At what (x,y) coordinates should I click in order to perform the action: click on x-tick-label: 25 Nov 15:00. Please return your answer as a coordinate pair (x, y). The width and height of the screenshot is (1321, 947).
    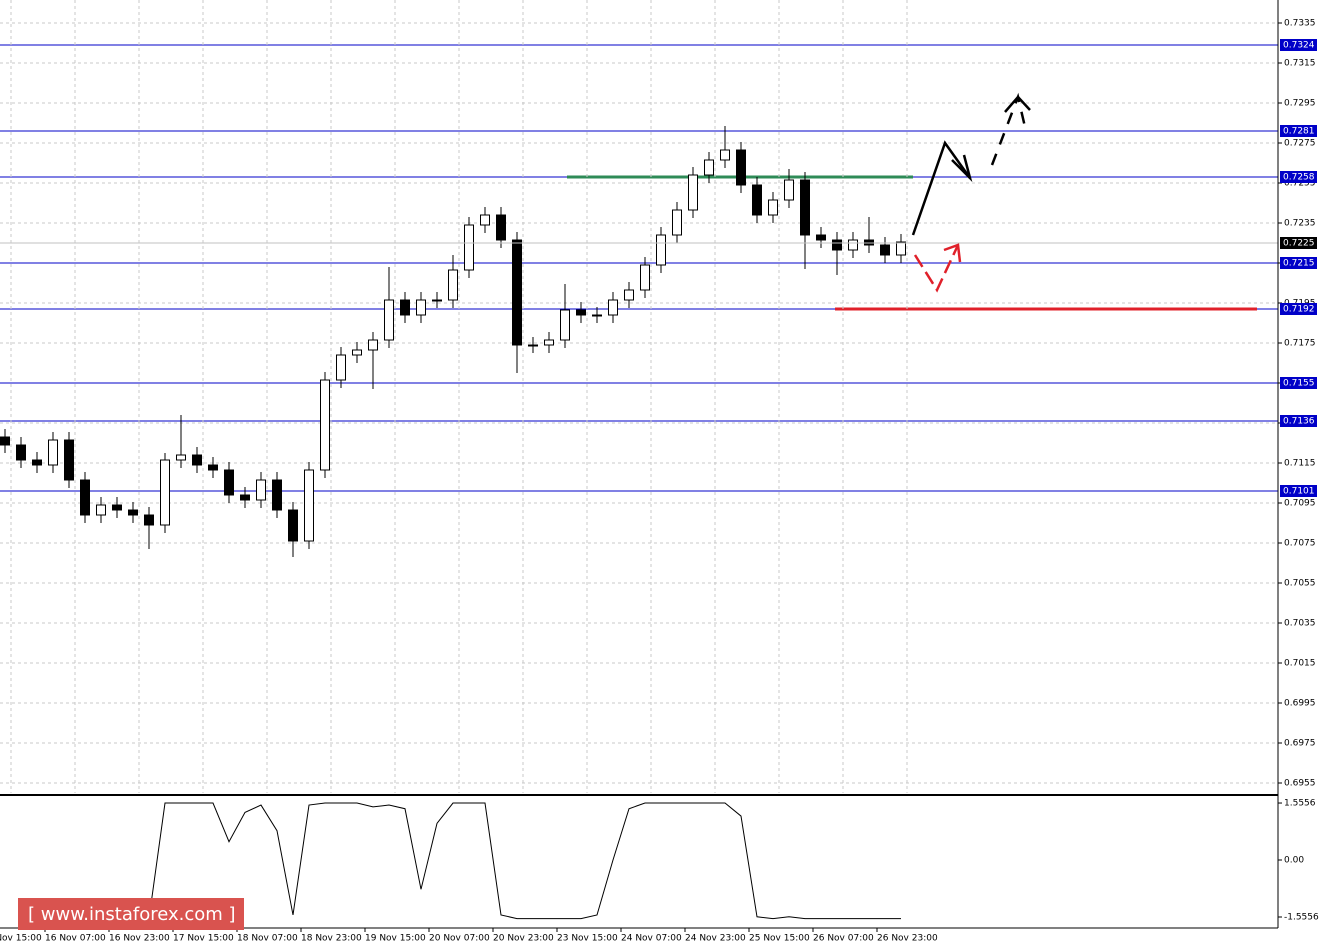
    Looking at the image, I should click on (779, 939).